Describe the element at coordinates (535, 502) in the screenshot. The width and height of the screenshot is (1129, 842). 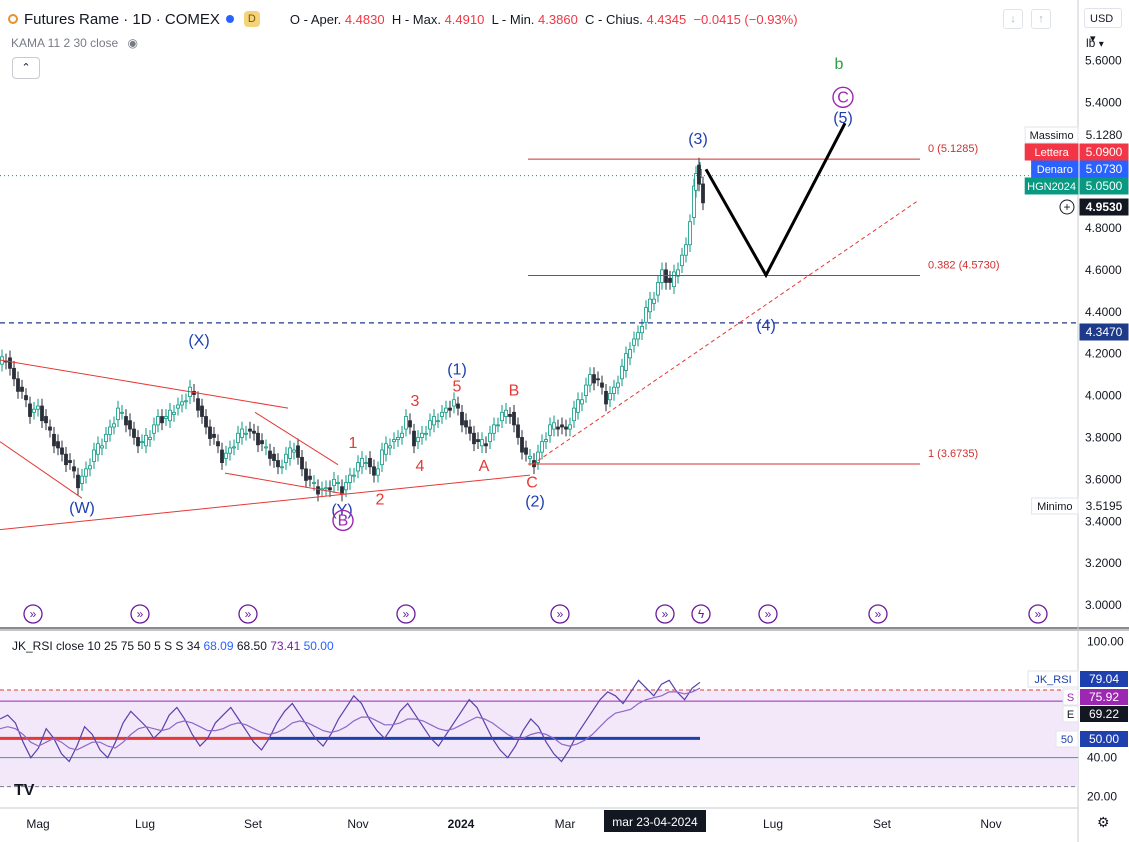
I see `wave-label: (2)` at that location.